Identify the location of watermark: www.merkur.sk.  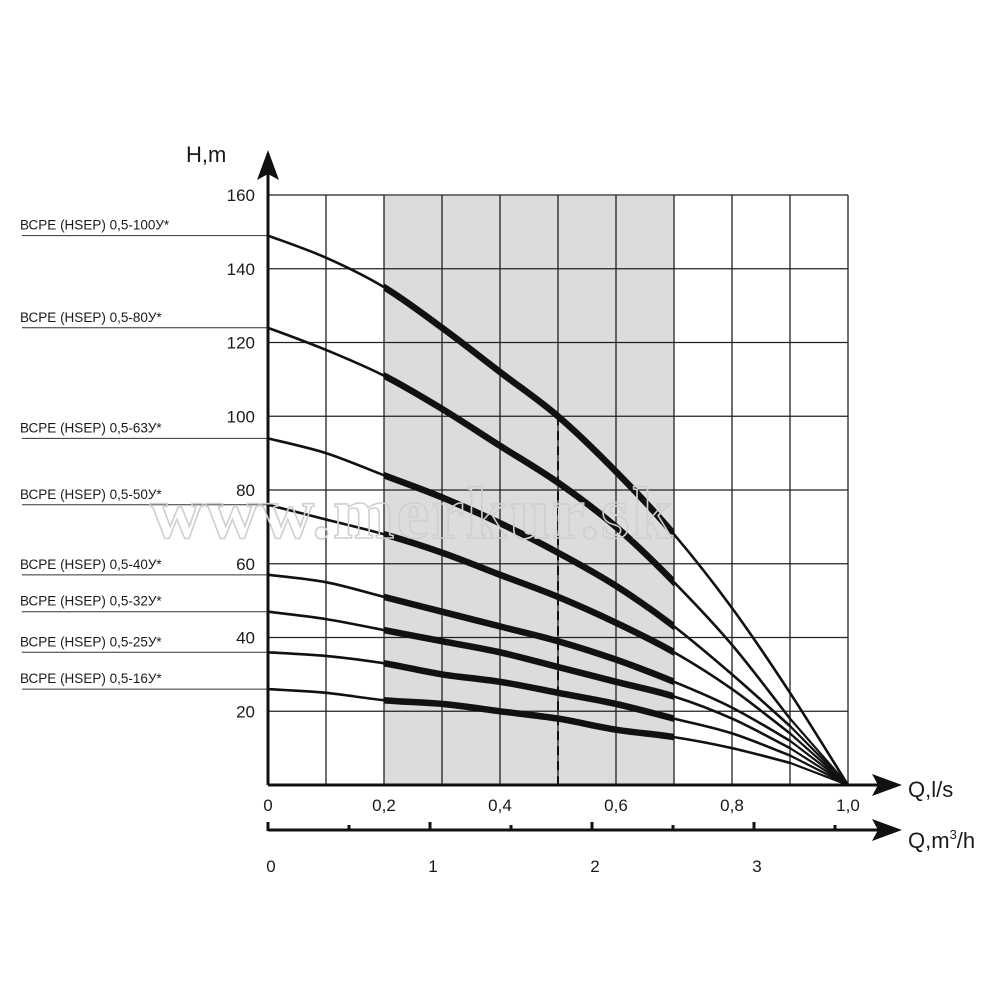
(412, 514).